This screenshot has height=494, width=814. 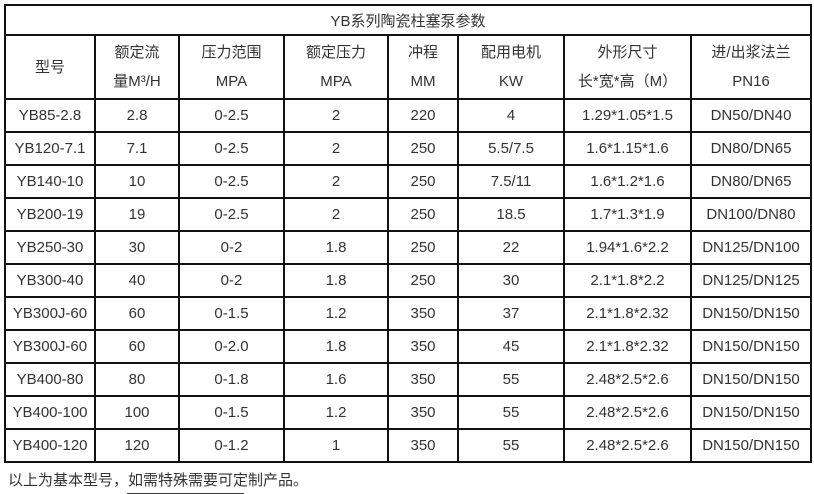 What do you see at coordinates (137, 67) in the screenshot?
I see `header-rated-flow: 额定流 量M³/H` at bounding box center [137, 67].